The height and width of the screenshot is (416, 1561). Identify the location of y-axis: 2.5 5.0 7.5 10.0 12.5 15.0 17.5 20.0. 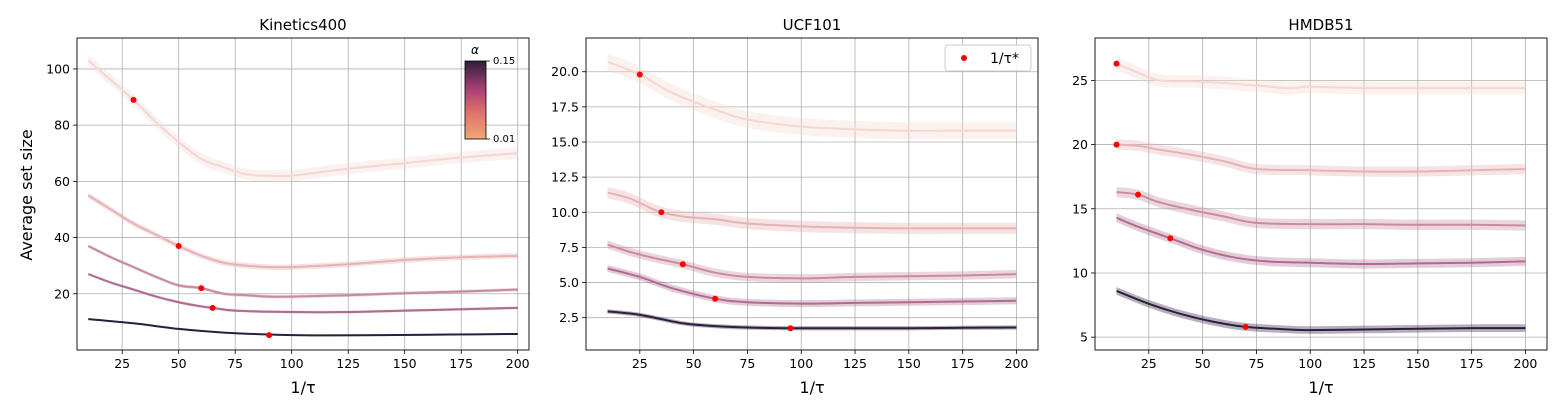
(568, 194).